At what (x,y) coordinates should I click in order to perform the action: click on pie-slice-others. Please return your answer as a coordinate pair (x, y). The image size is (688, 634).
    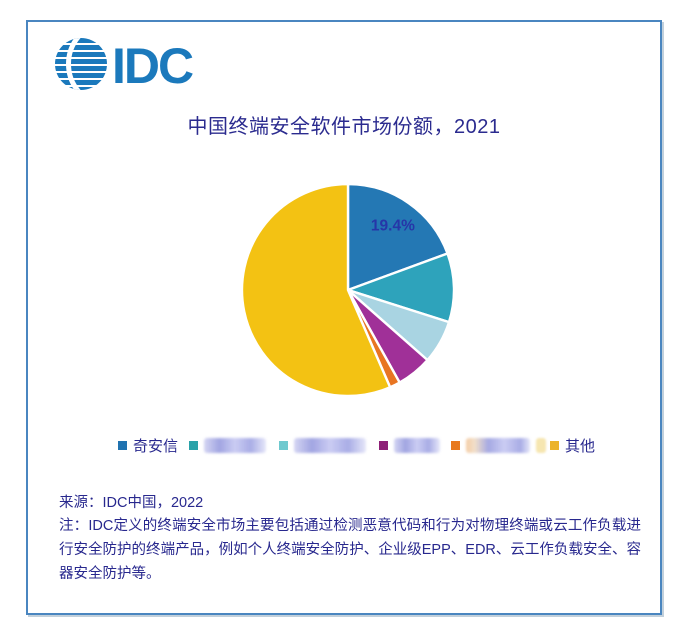
    Looking at the image, I should click on (316, 290).